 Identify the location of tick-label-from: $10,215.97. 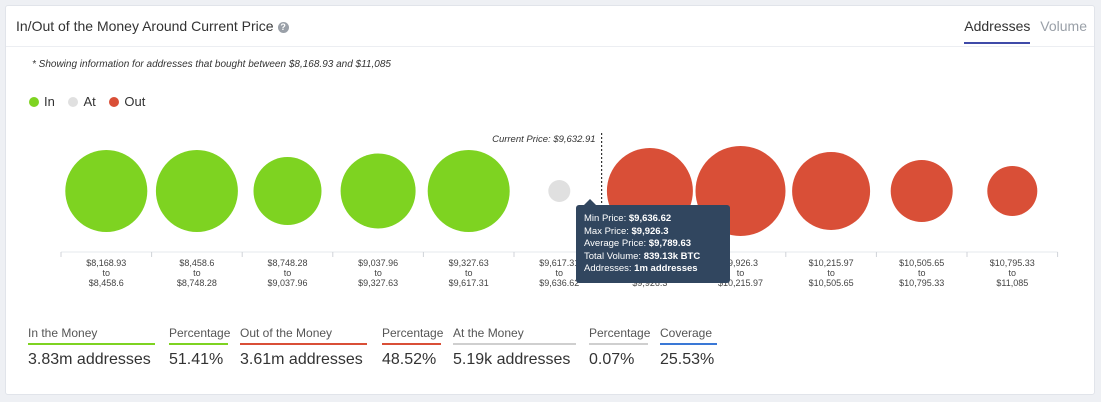
(831, 263).